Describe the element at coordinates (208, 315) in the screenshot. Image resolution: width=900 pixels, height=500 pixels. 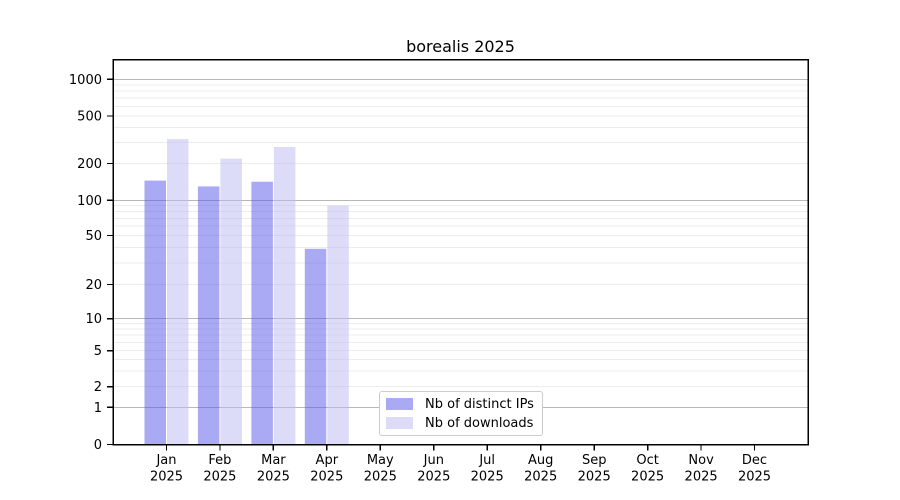
I see `bar-ips-feb` at that location.